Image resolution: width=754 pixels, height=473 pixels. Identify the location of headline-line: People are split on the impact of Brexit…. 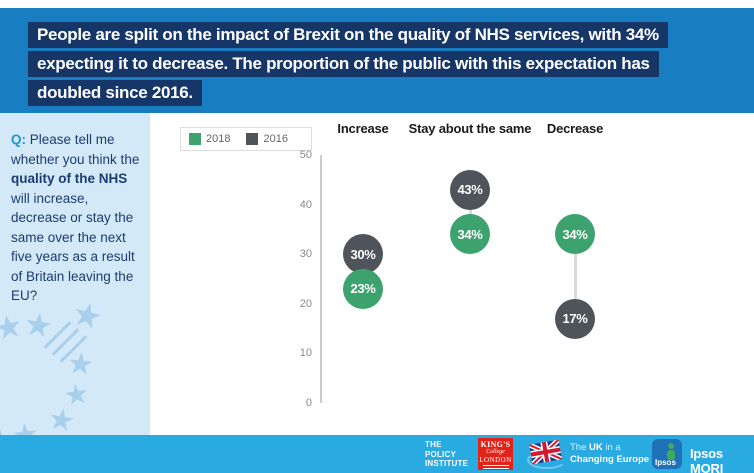
(391, 36).